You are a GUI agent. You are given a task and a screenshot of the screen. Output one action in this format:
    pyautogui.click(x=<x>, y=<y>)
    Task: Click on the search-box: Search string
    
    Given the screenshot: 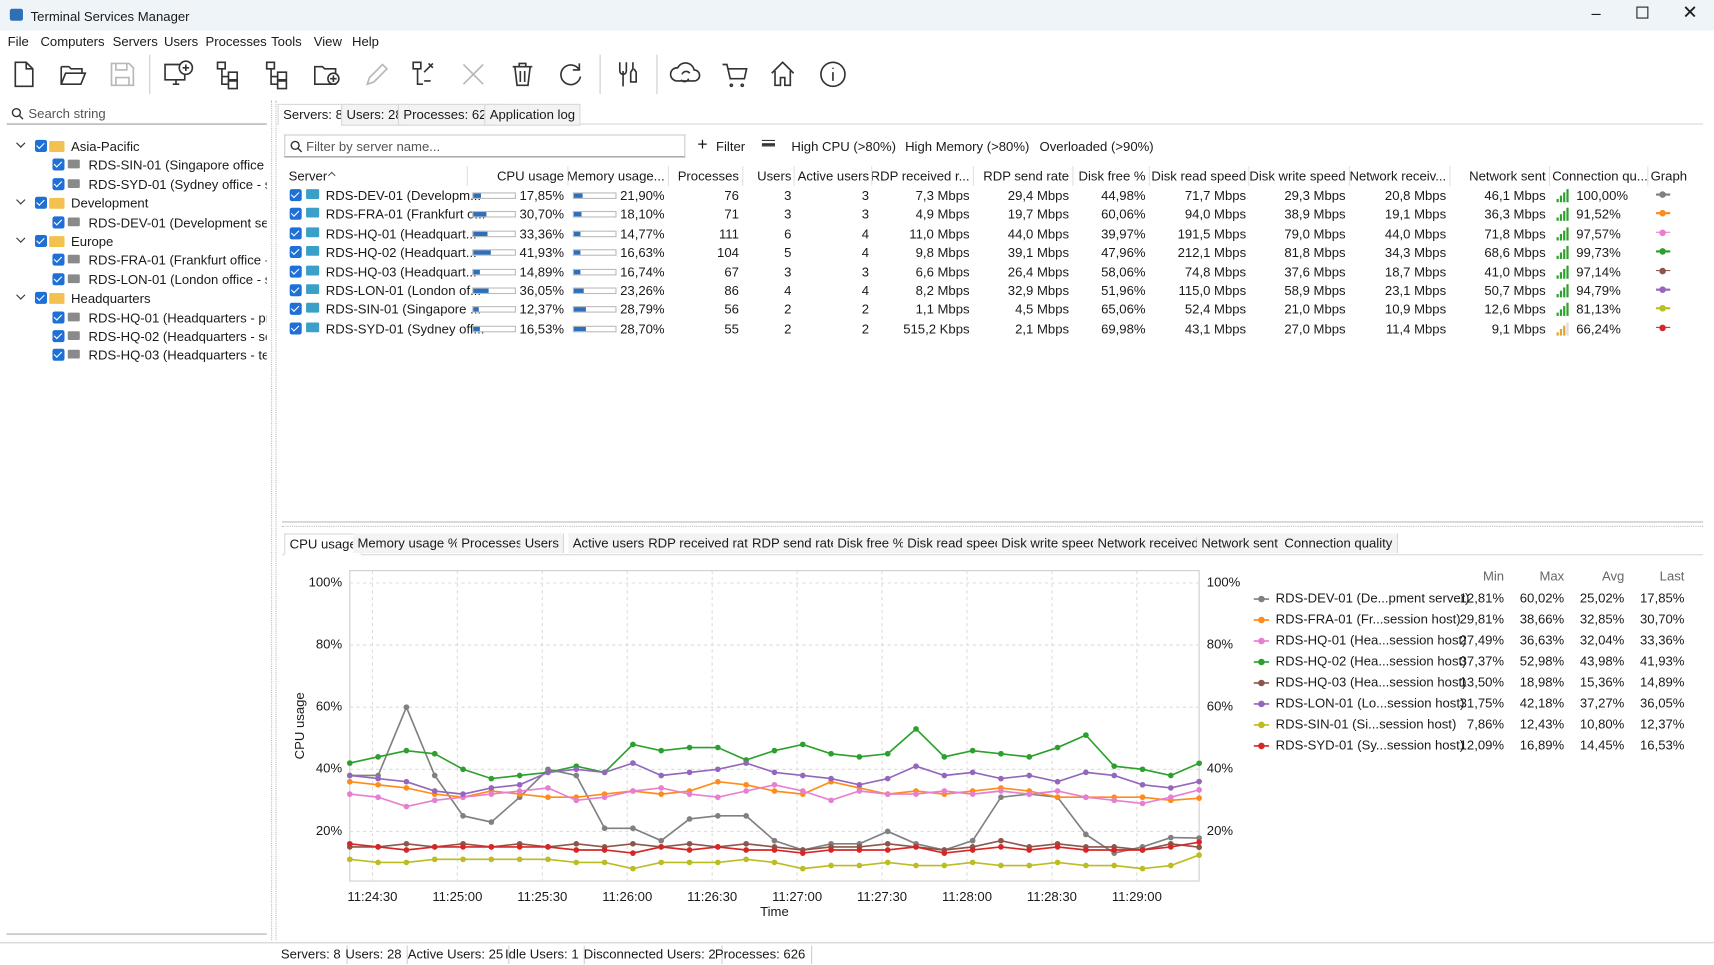 What is the action you would take?
    pyautogui.click(x=136, y=113)
    